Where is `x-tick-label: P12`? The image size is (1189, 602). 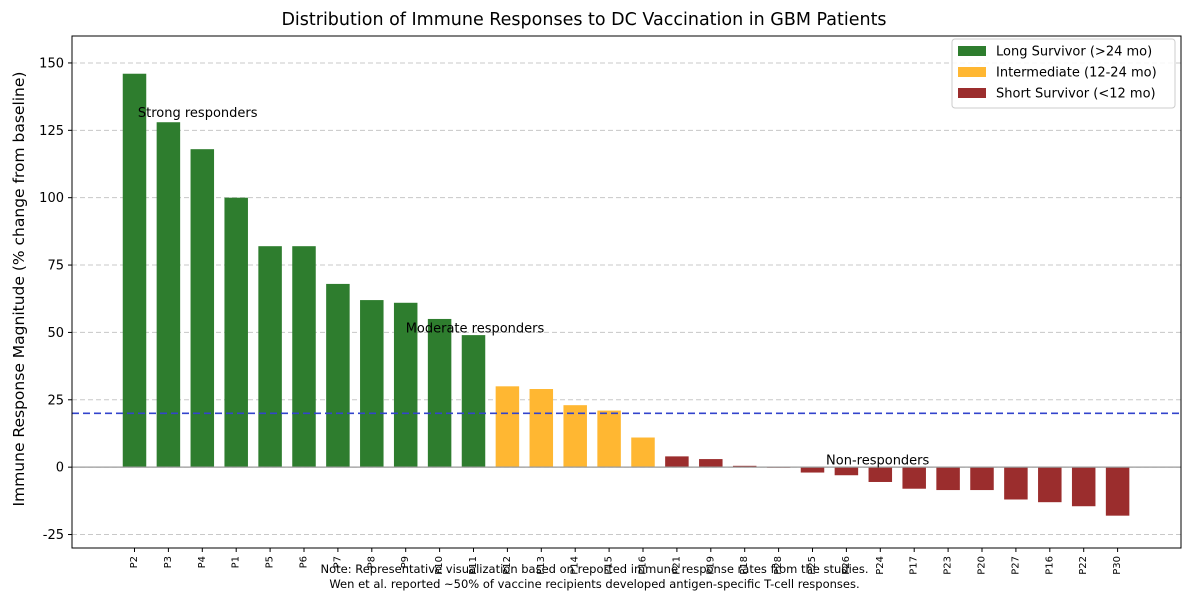
x-tick-label: P12 is located at coordinates (507, 565).